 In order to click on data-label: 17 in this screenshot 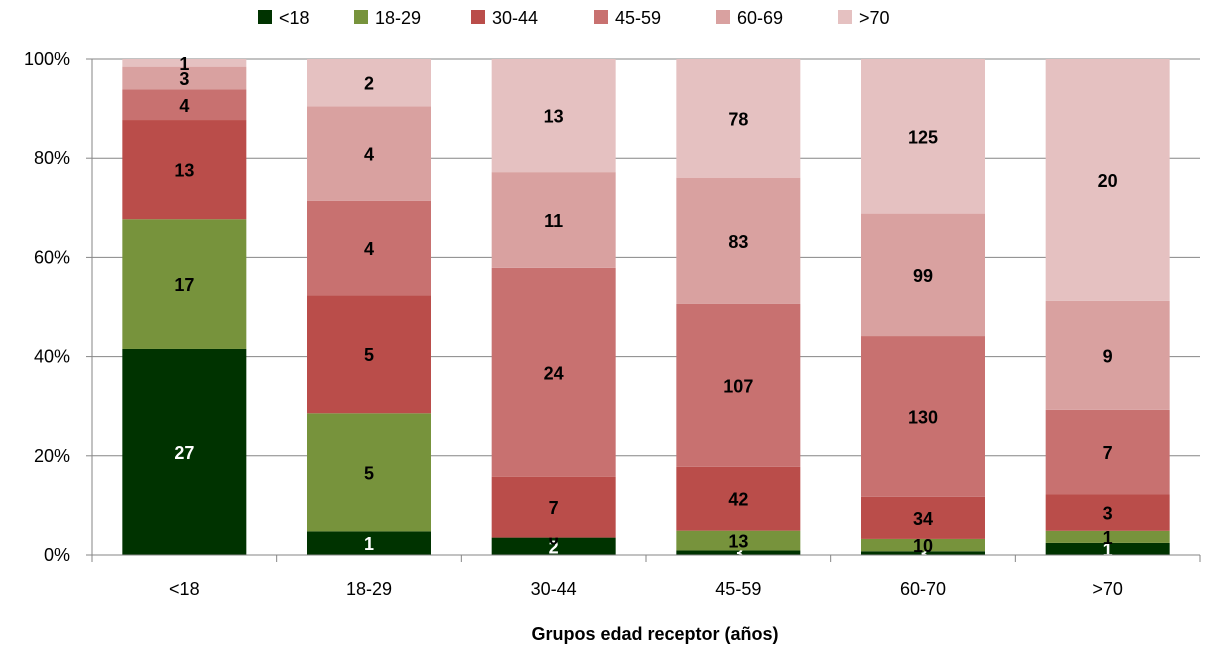, I will do `click(184, 285)`.